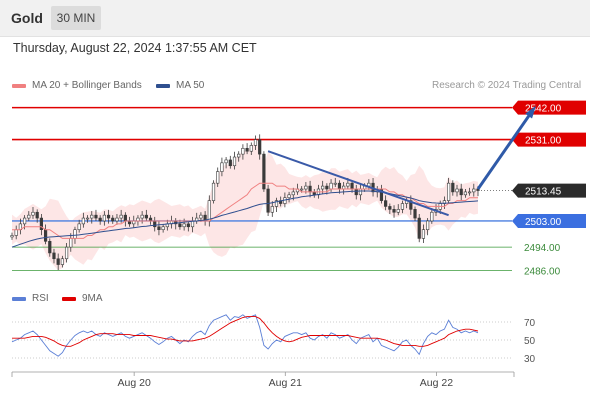  I want to click on rsi-tick-30: 30, so click(530, 359).